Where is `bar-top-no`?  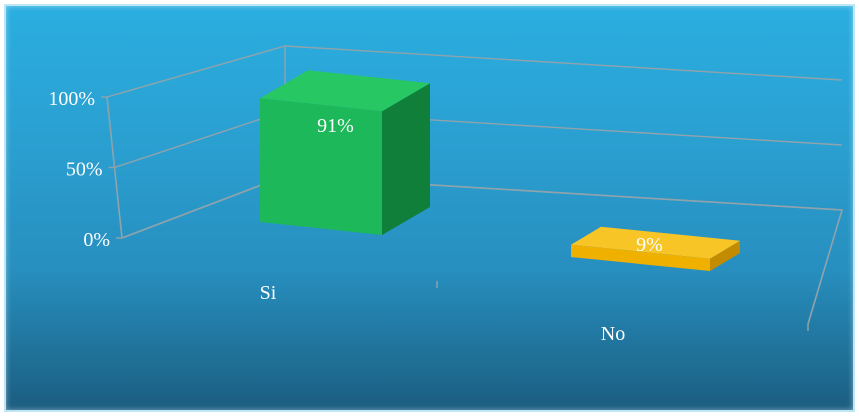 bar-top-no is located at coordinates (655, 242).